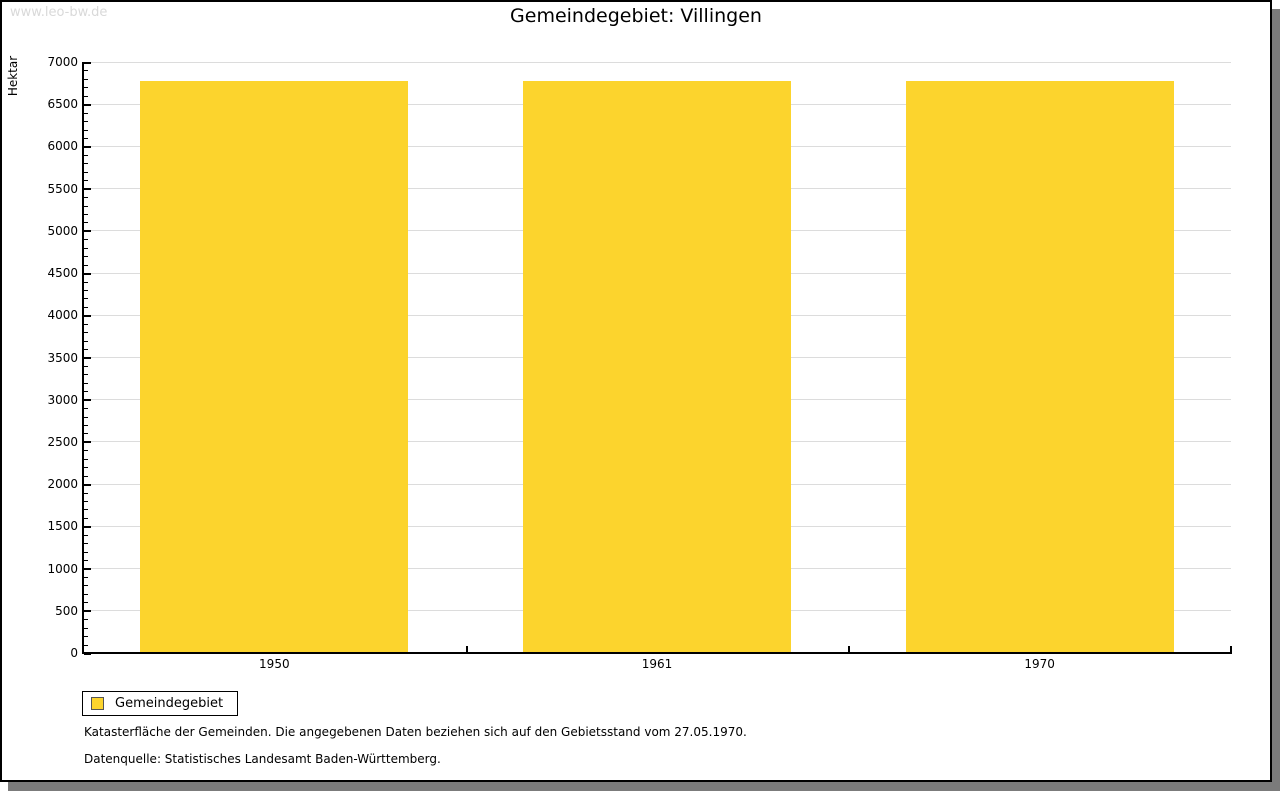 The image size is (1280, 791). What do you see at coordinates (62, 62) in the screenshot?
I see `y-tick-label-7000: 7000` at bounding box center [62, 62].